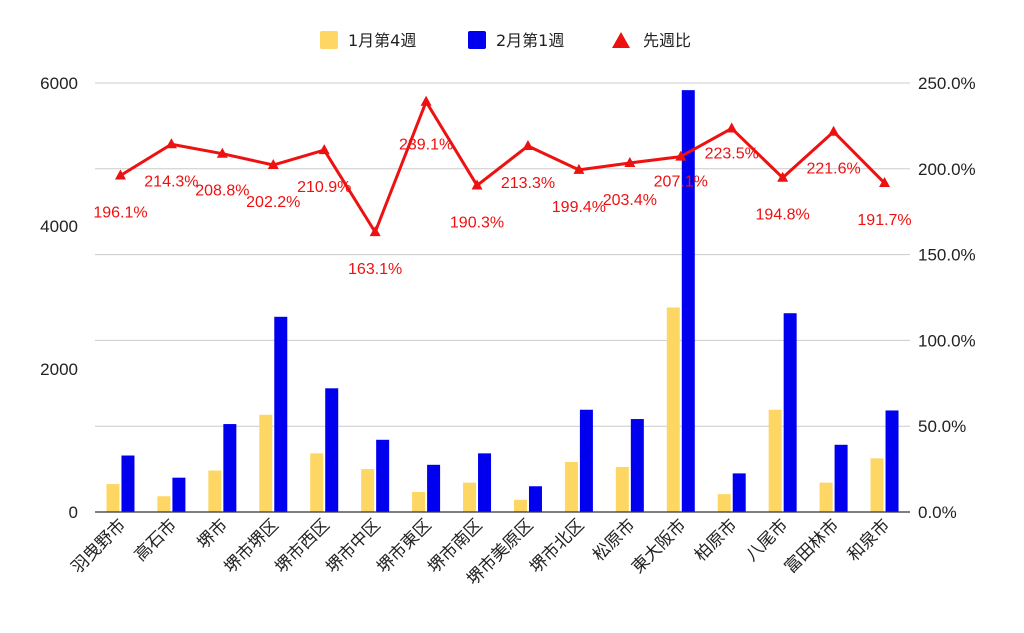  Describe the element at coordinates (59, 226) in the screenshot. I see `left-axis-tick-label: 4000` at that location.